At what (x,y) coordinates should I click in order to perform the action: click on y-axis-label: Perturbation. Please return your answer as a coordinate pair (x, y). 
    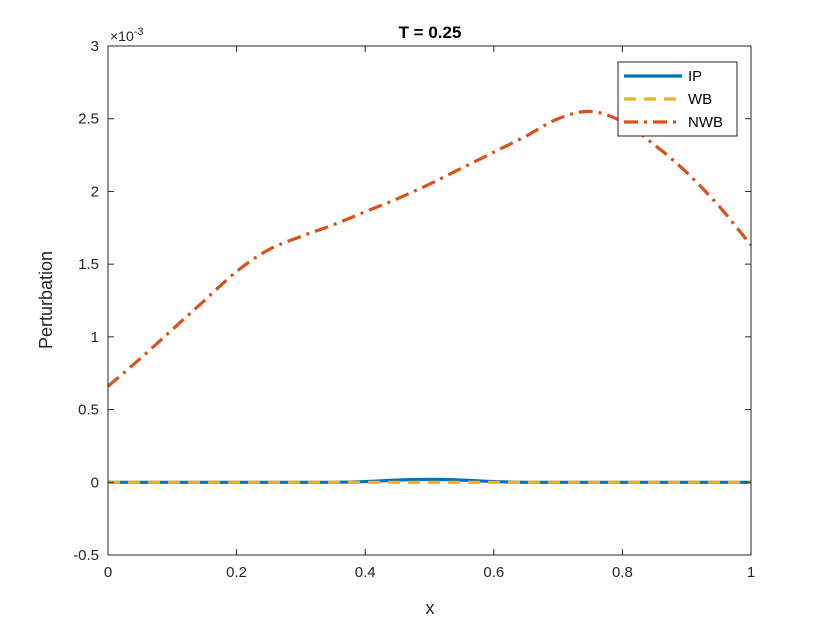
    Looking at the image, I should click on (46, 300).